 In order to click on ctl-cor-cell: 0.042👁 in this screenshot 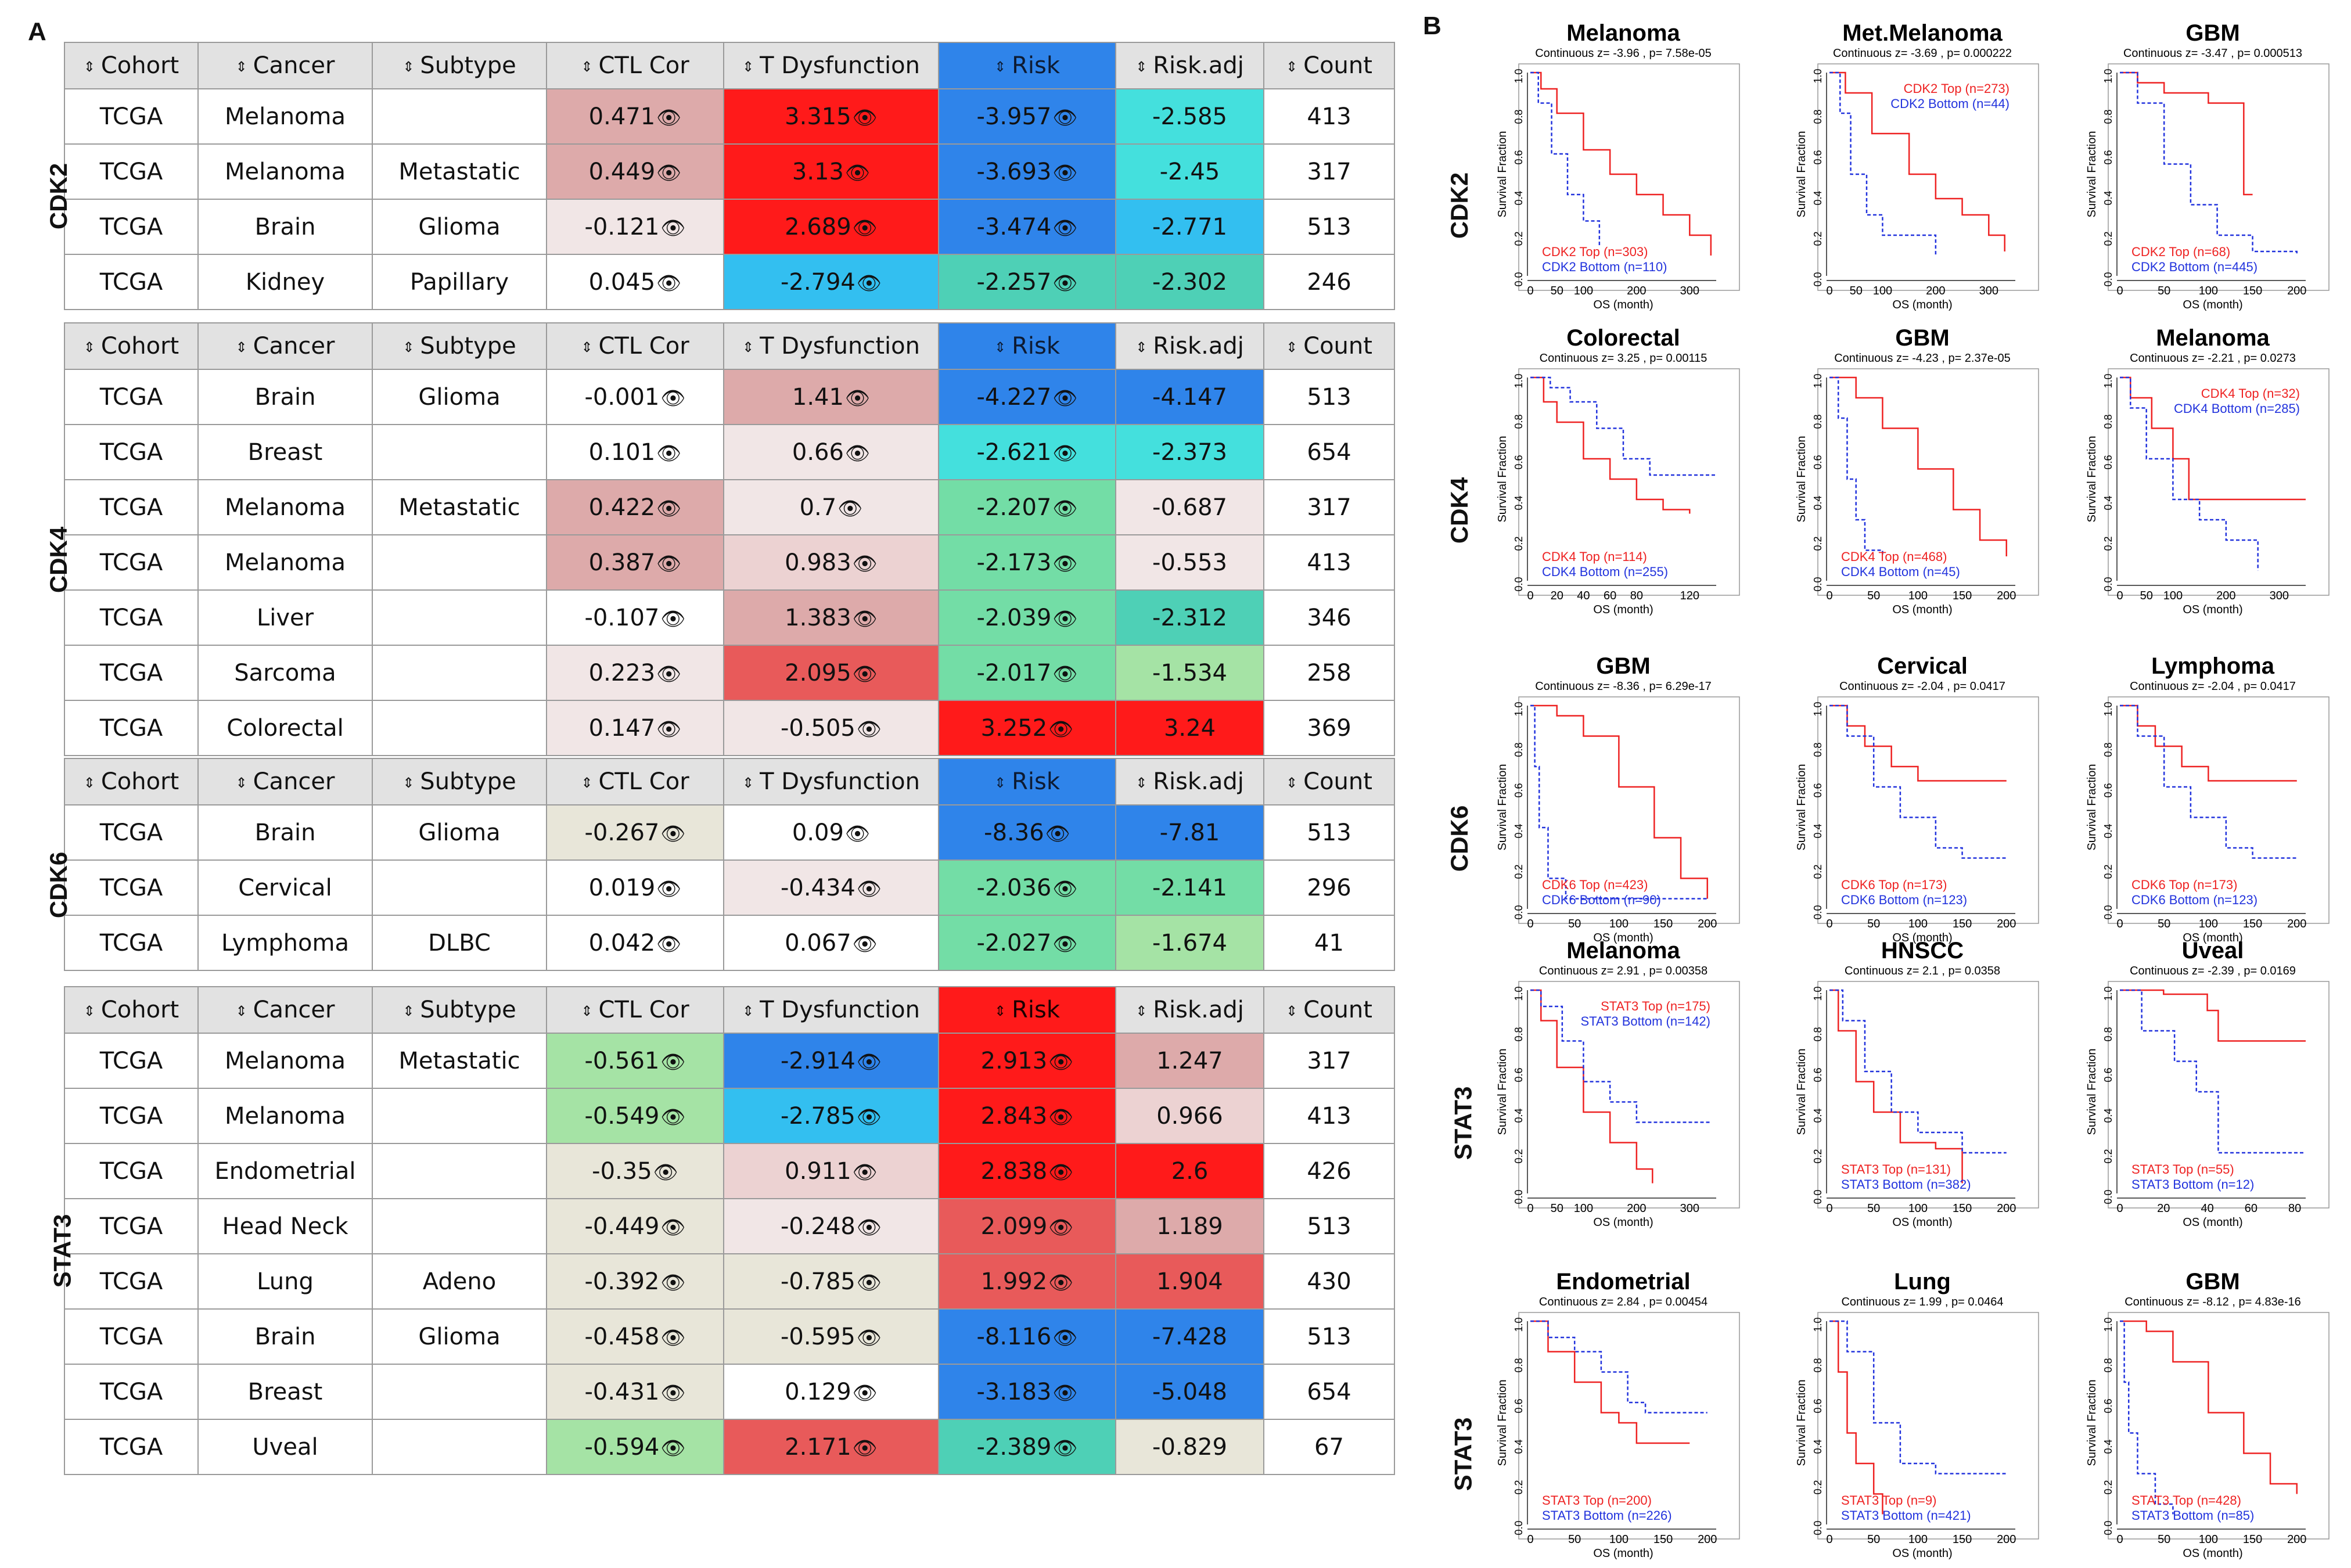, I will do `click(635, 943)`.